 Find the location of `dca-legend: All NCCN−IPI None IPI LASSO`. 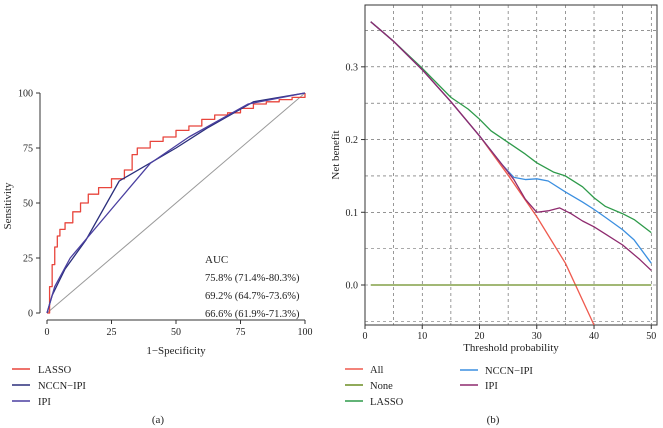

dca-legend: All NCCN−IPI None IPI LASSO is located at coordinates (439, 386).